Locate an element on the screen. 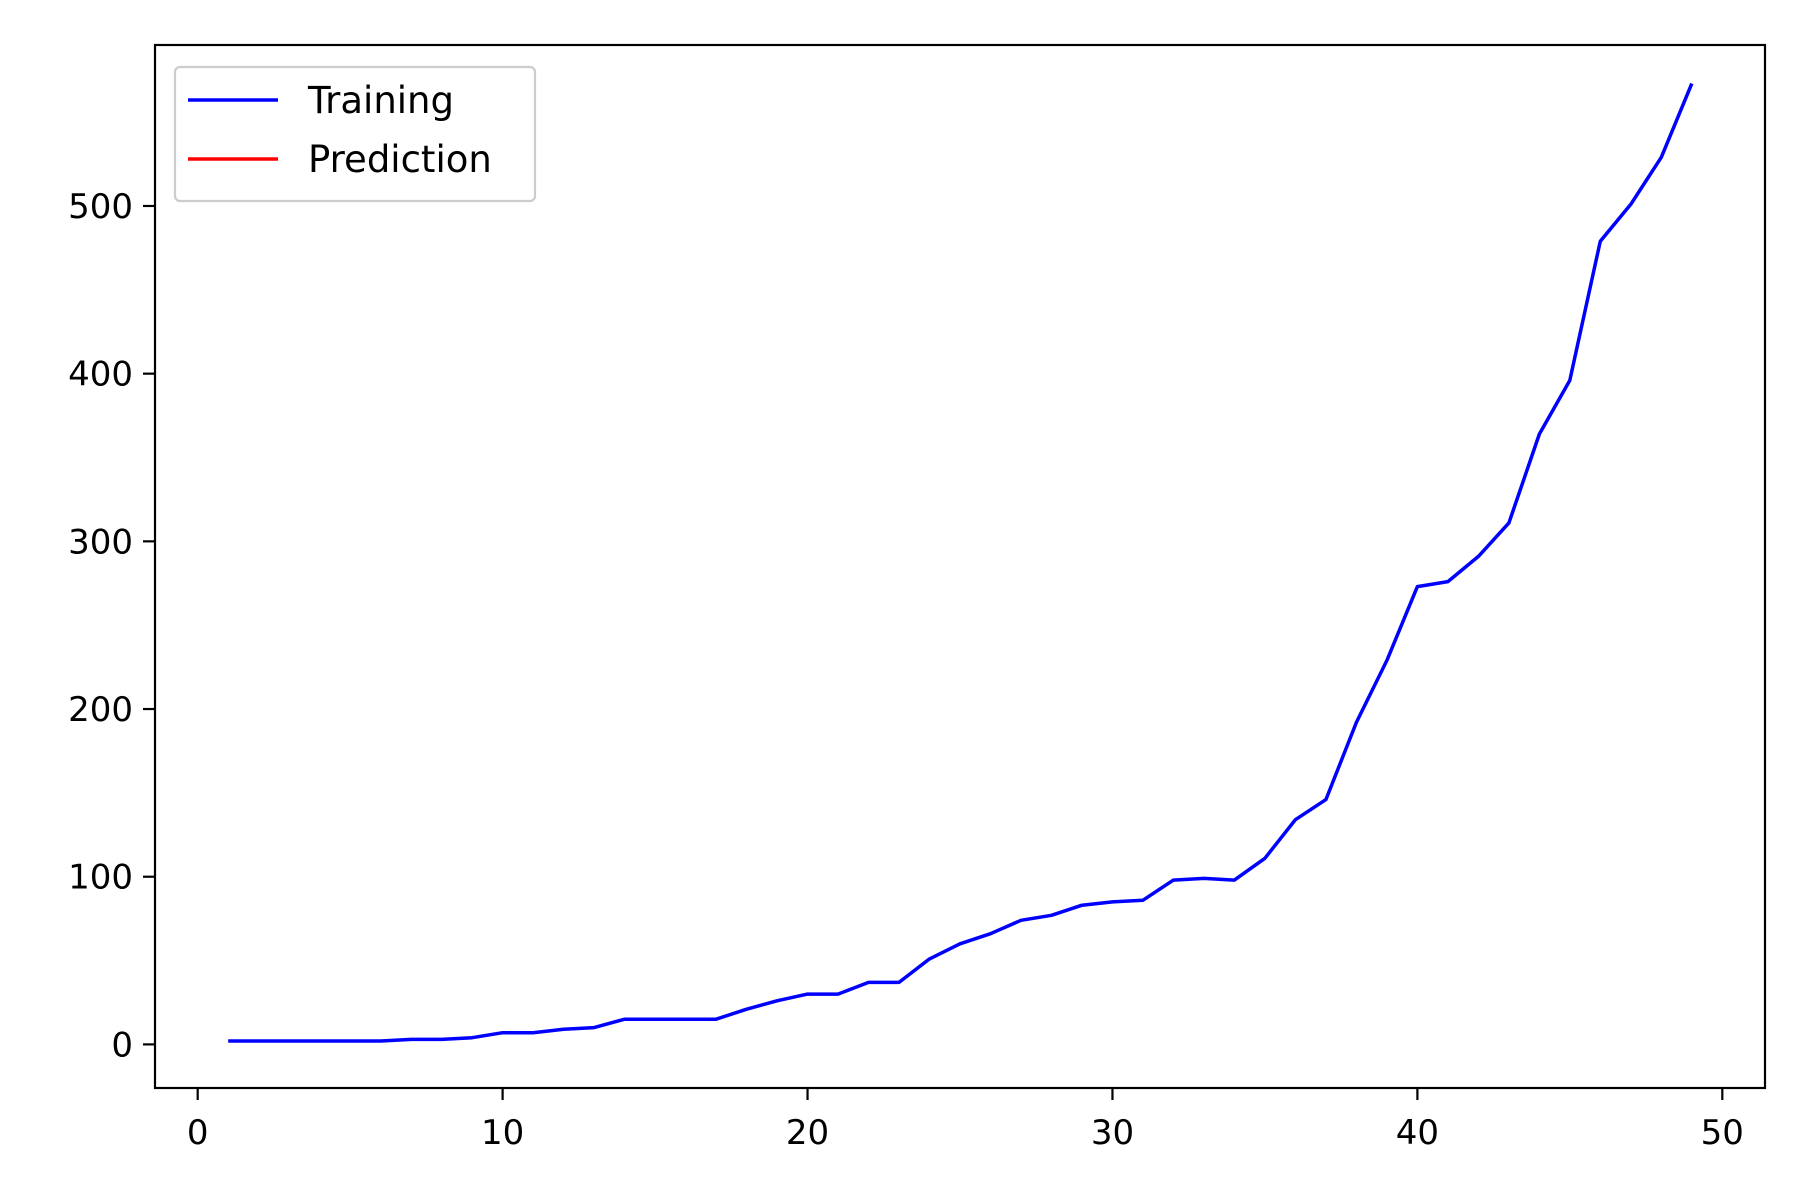 The image size is (1800, 1200). y-tick-label-4: 400 is located at coordinates (100, 375).